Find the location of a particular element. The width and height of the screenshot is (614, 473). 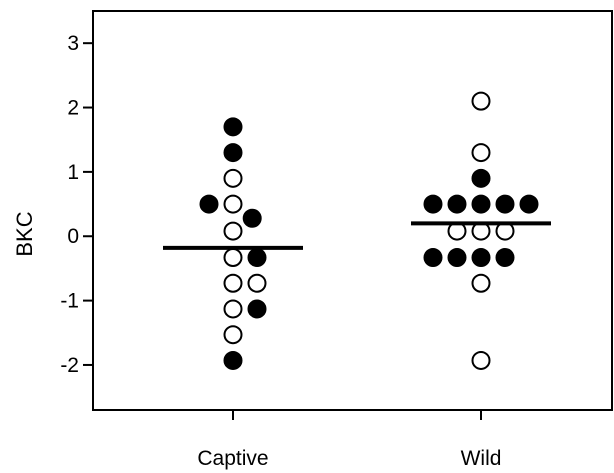

y-tick-label: -2 is located at coordinates (69, 365).